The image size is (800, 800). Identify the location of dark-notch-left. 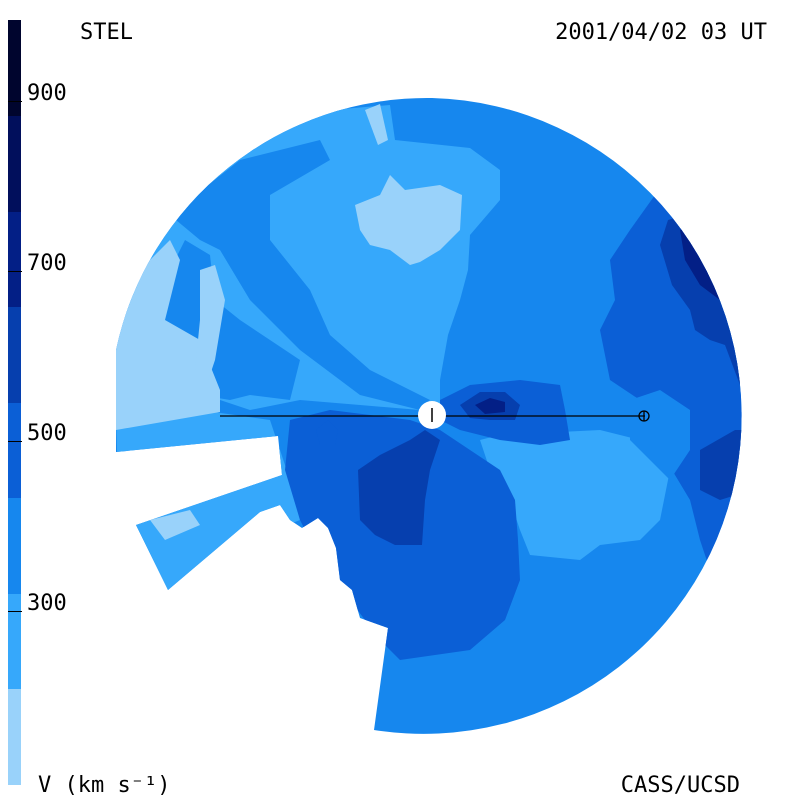
(327, 432).